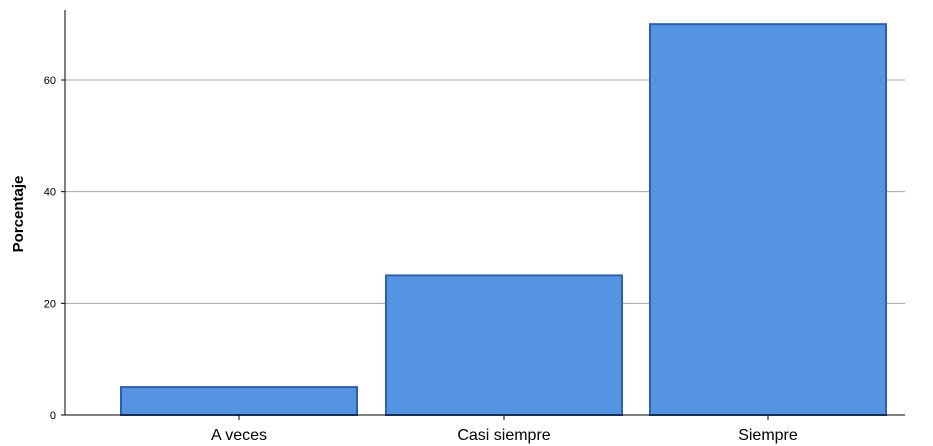  I want to click on x-category-label-1: Casi siempre, so click(503, 435).